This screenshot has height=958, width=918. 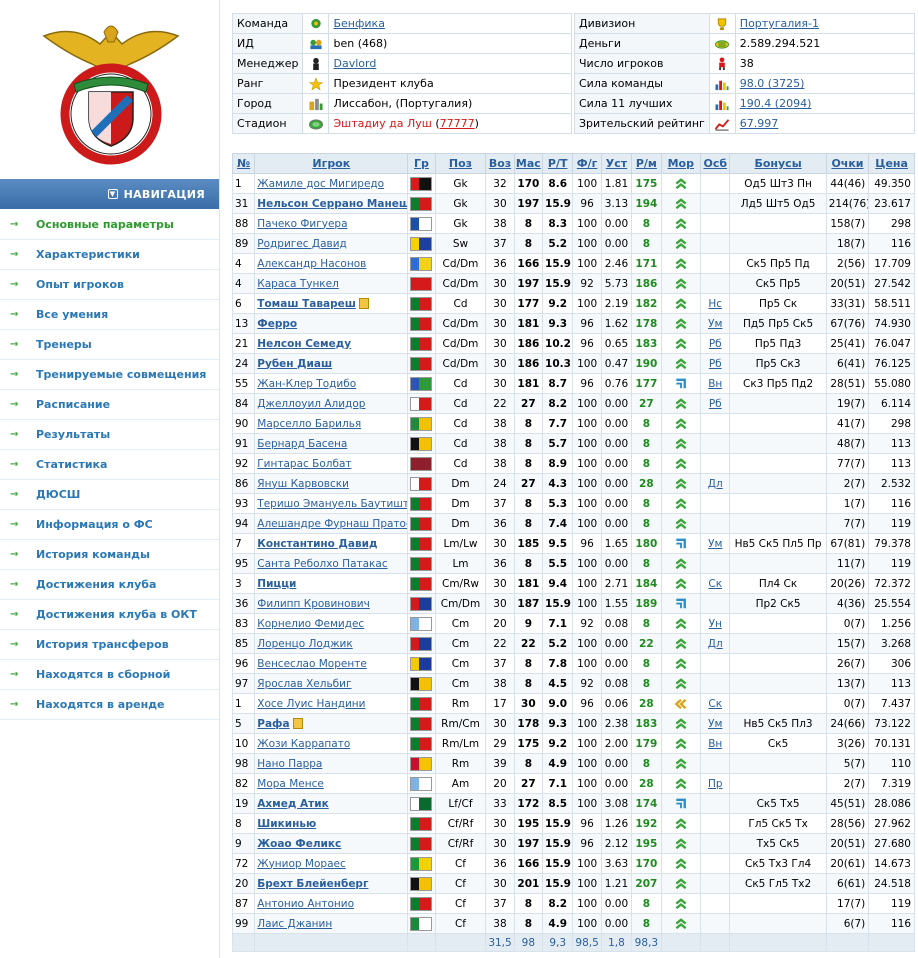 I want to click on info_left-value-link: Davlord, so click(x=355, y=63).